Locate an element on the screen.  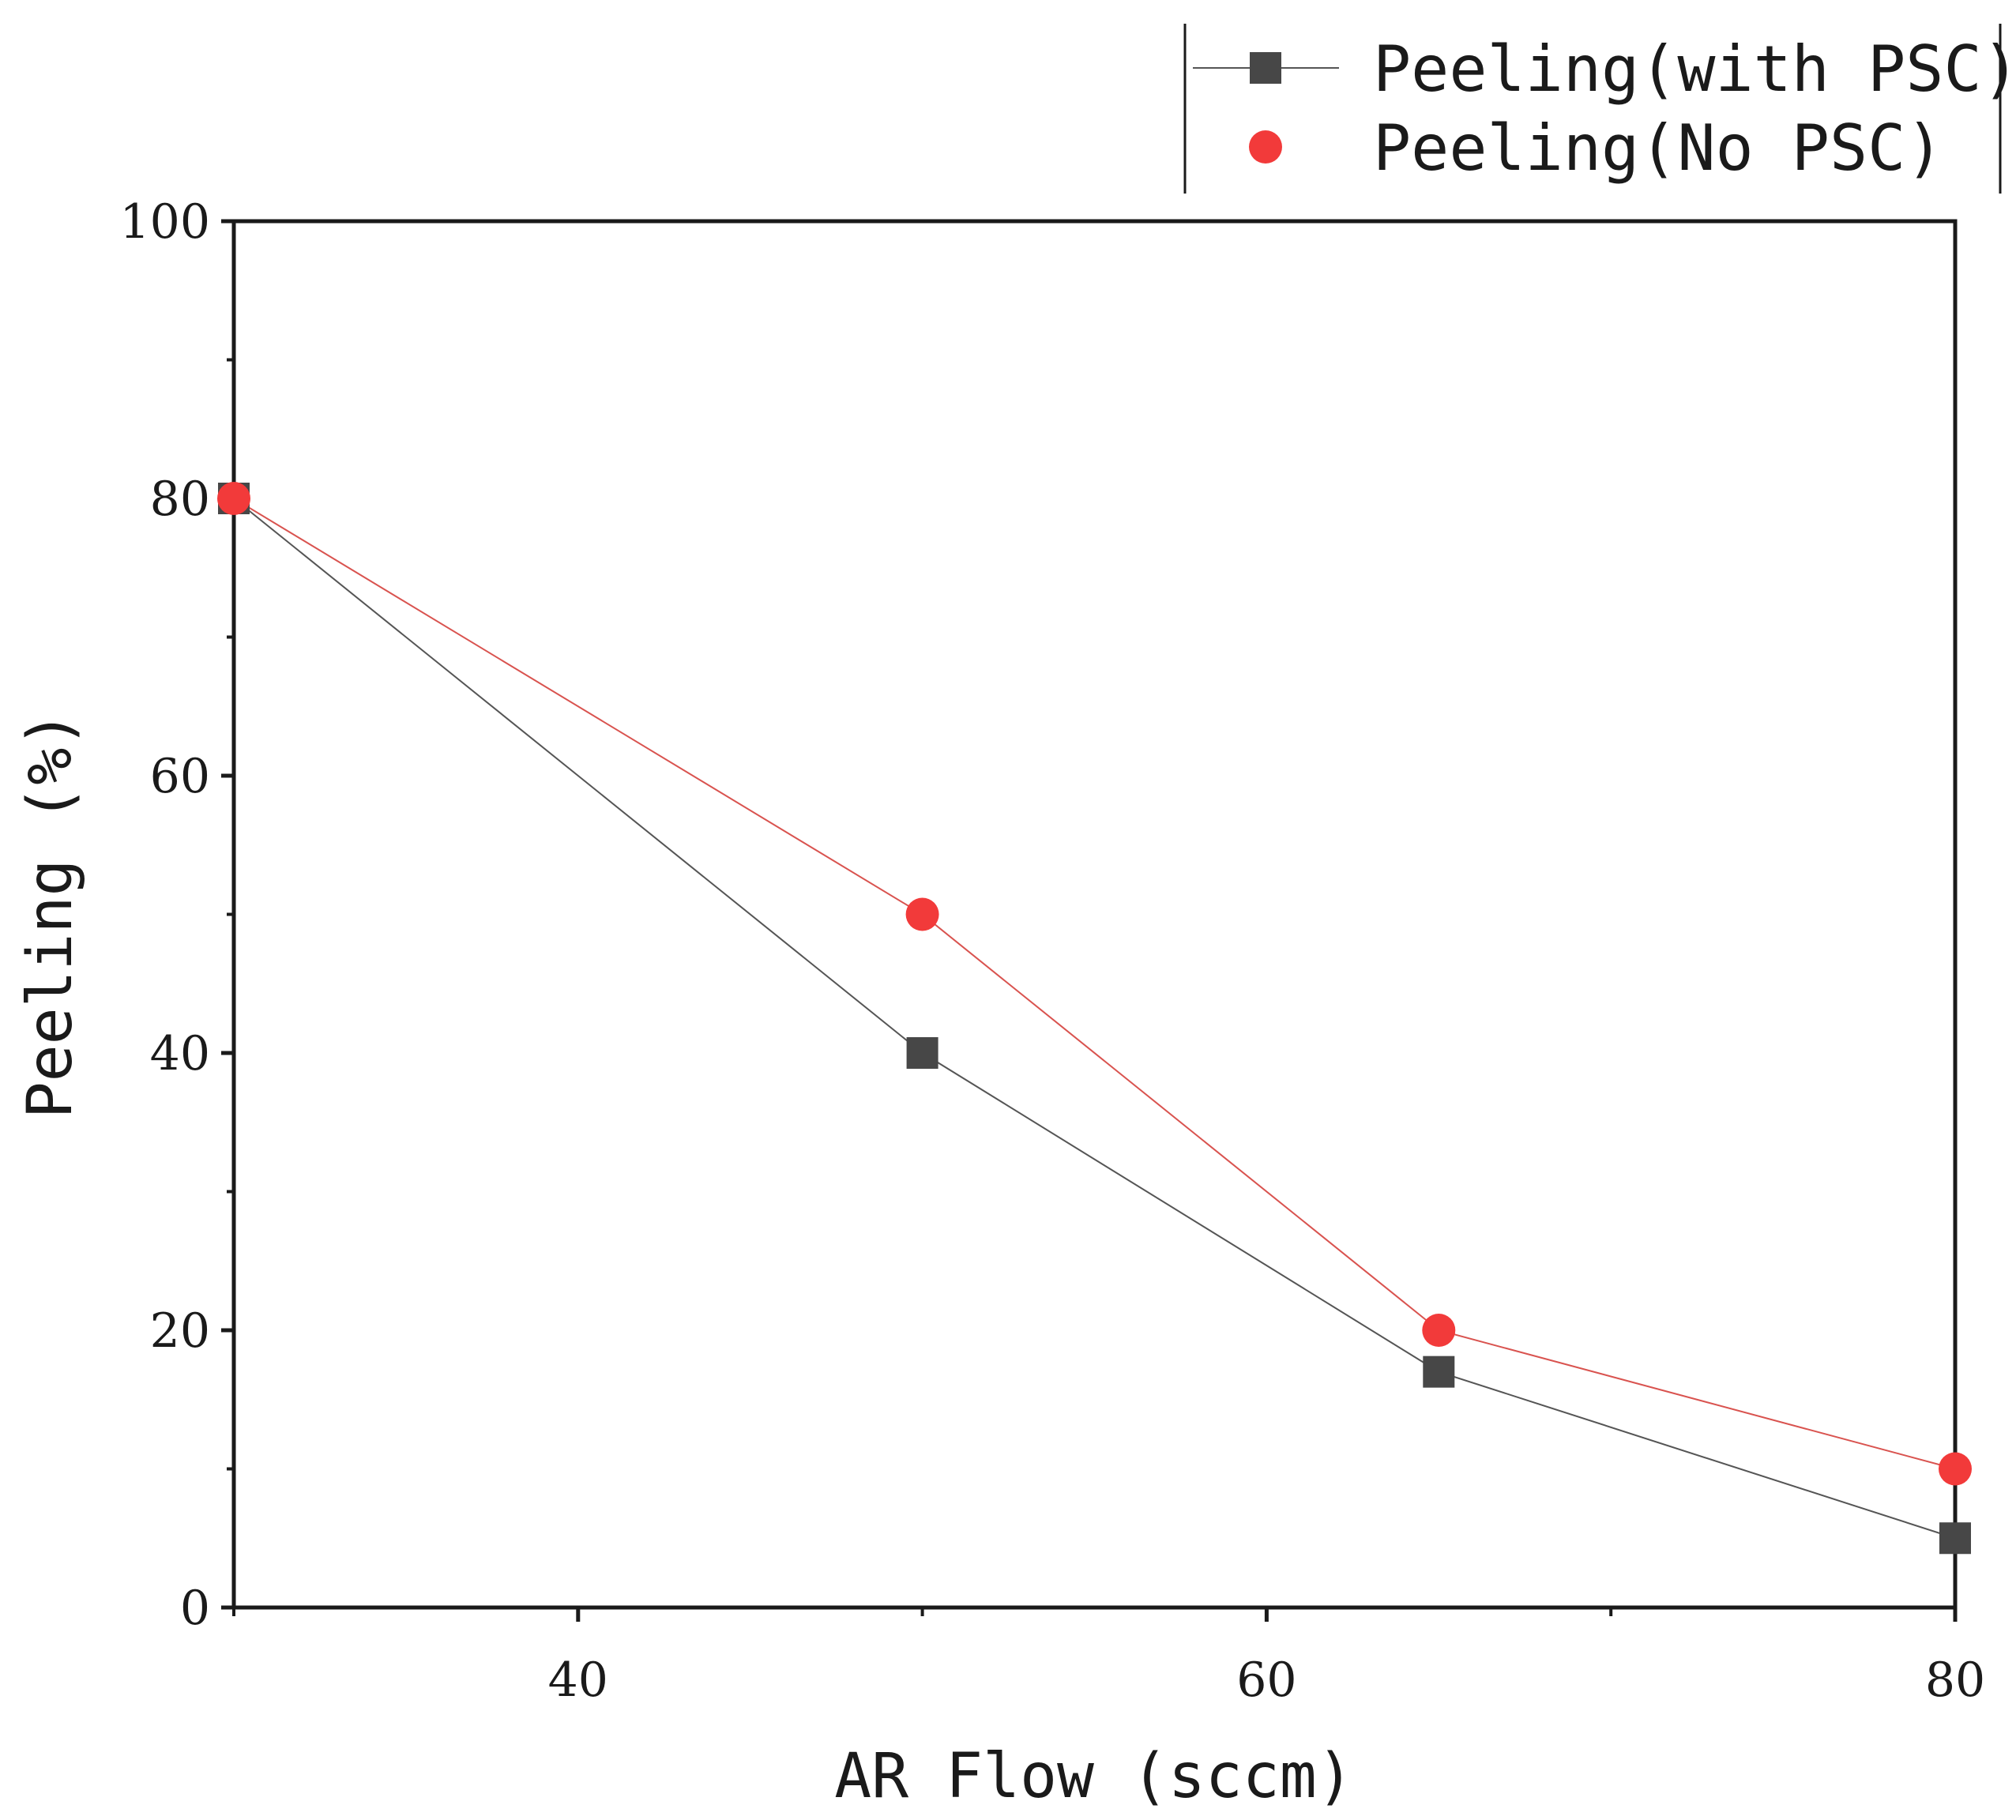
x-tick-label-40: 40 is located at coordinates (578, 1680).